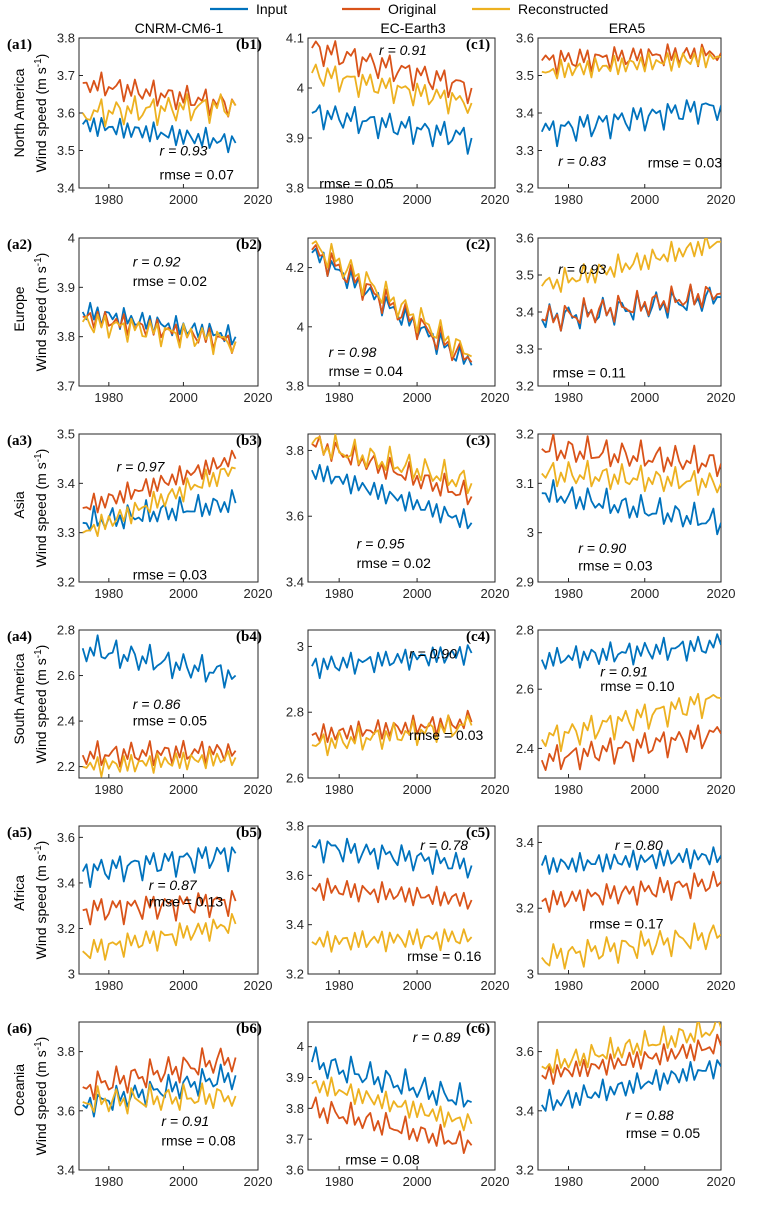 Image resolution: width=758 pixels, height=1210 pixels. Describe the element at coordinates (249, 441) in the screenshot. I see `panel-label: (b3)` at that location.